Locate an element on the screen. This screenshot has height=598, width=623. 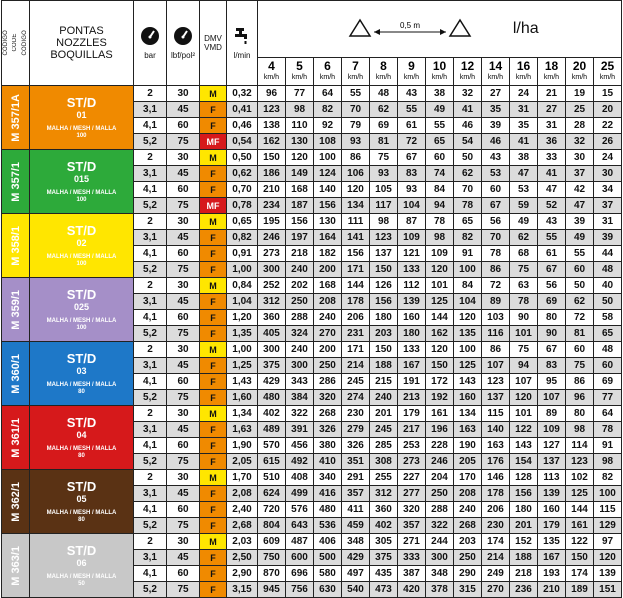
rate-cell: 163 is located at coordinates (467, 429).